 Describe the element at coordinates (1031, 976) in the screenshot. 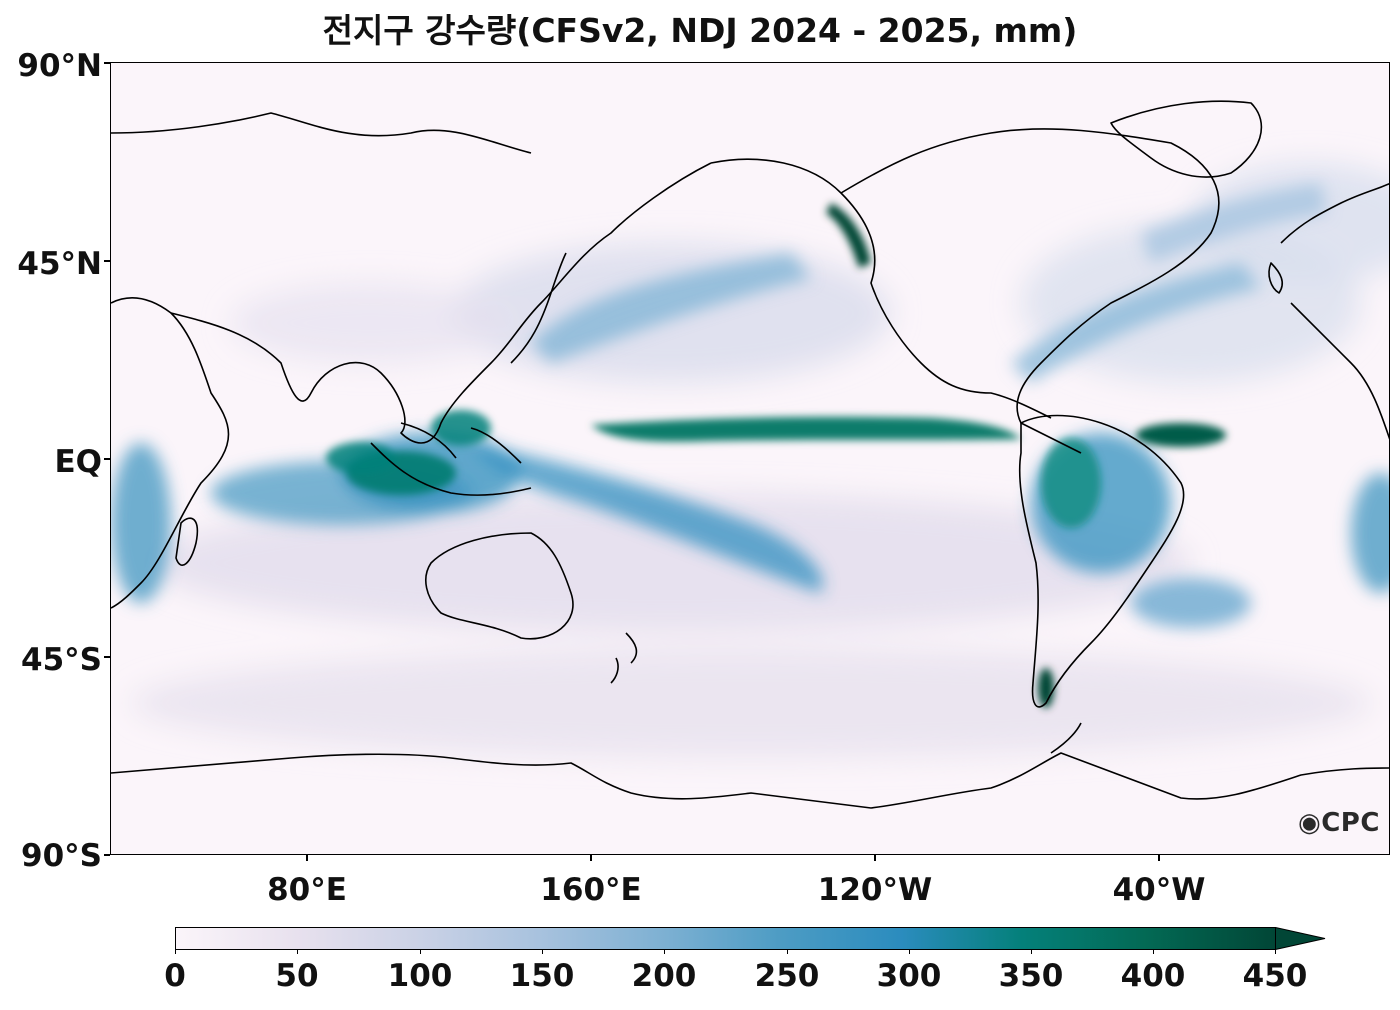

I see `colorbar-label-350: 350` at that location.